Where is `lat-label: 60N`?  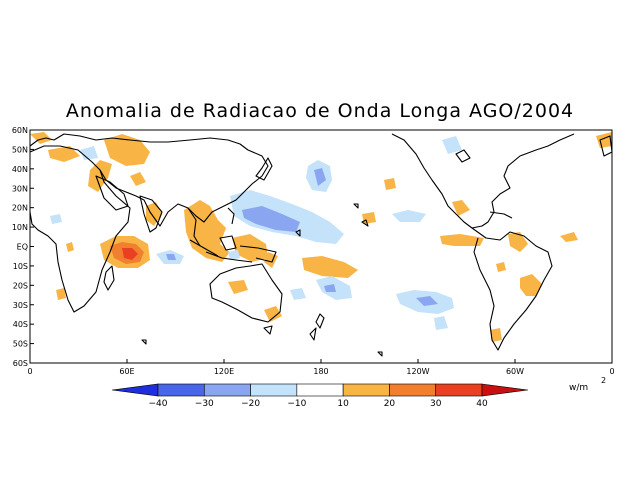 lat-label: 60N is located at coordinates (20, 130).